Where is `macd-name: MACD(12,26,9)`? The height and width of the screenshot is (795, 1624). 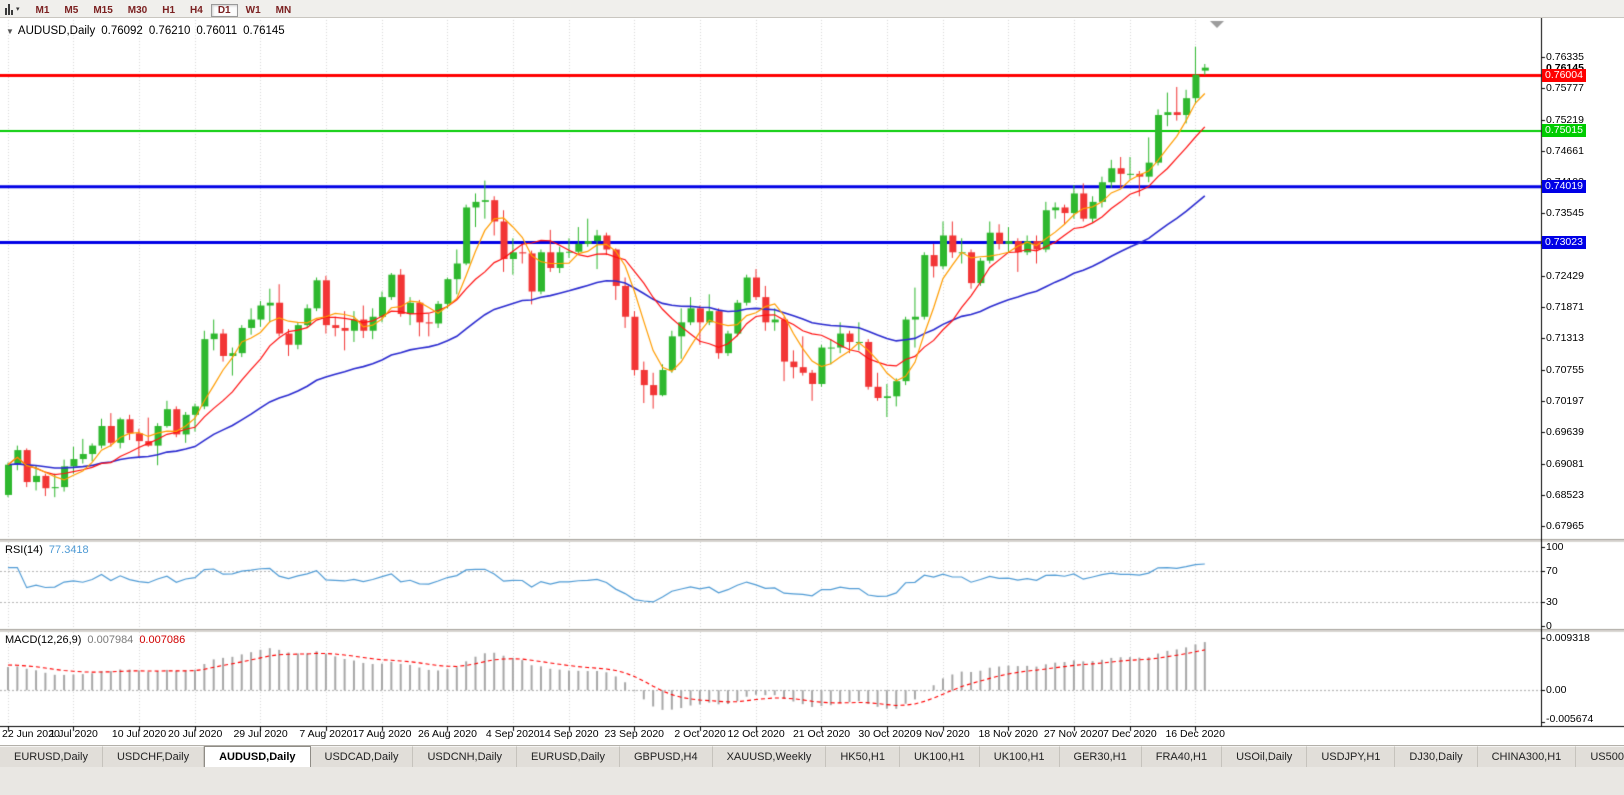 macd-name: MACD(12,26,9) is located at coordinates (43, 640).